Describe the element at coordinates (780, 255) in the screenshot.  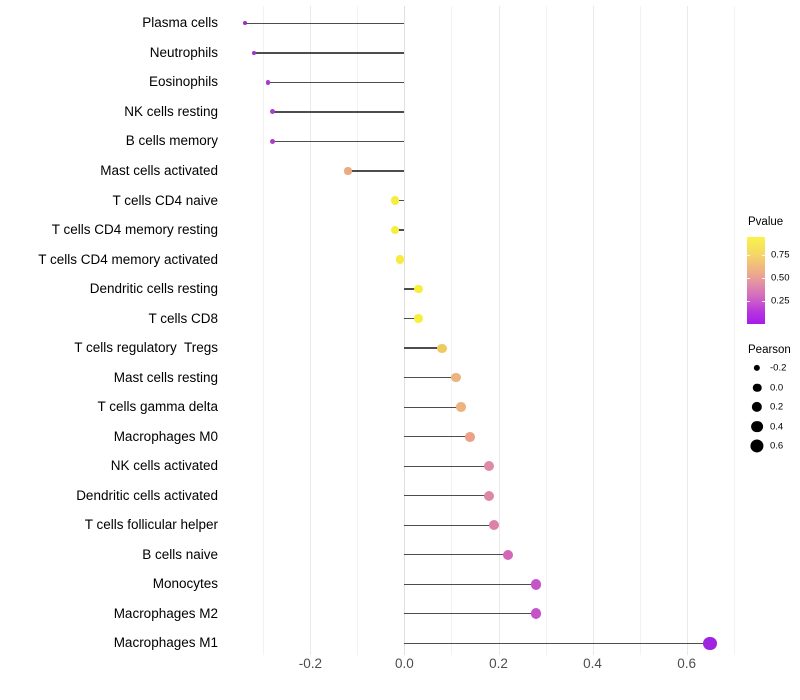
I see `pvalue-tick-label: 0.75` at that location.